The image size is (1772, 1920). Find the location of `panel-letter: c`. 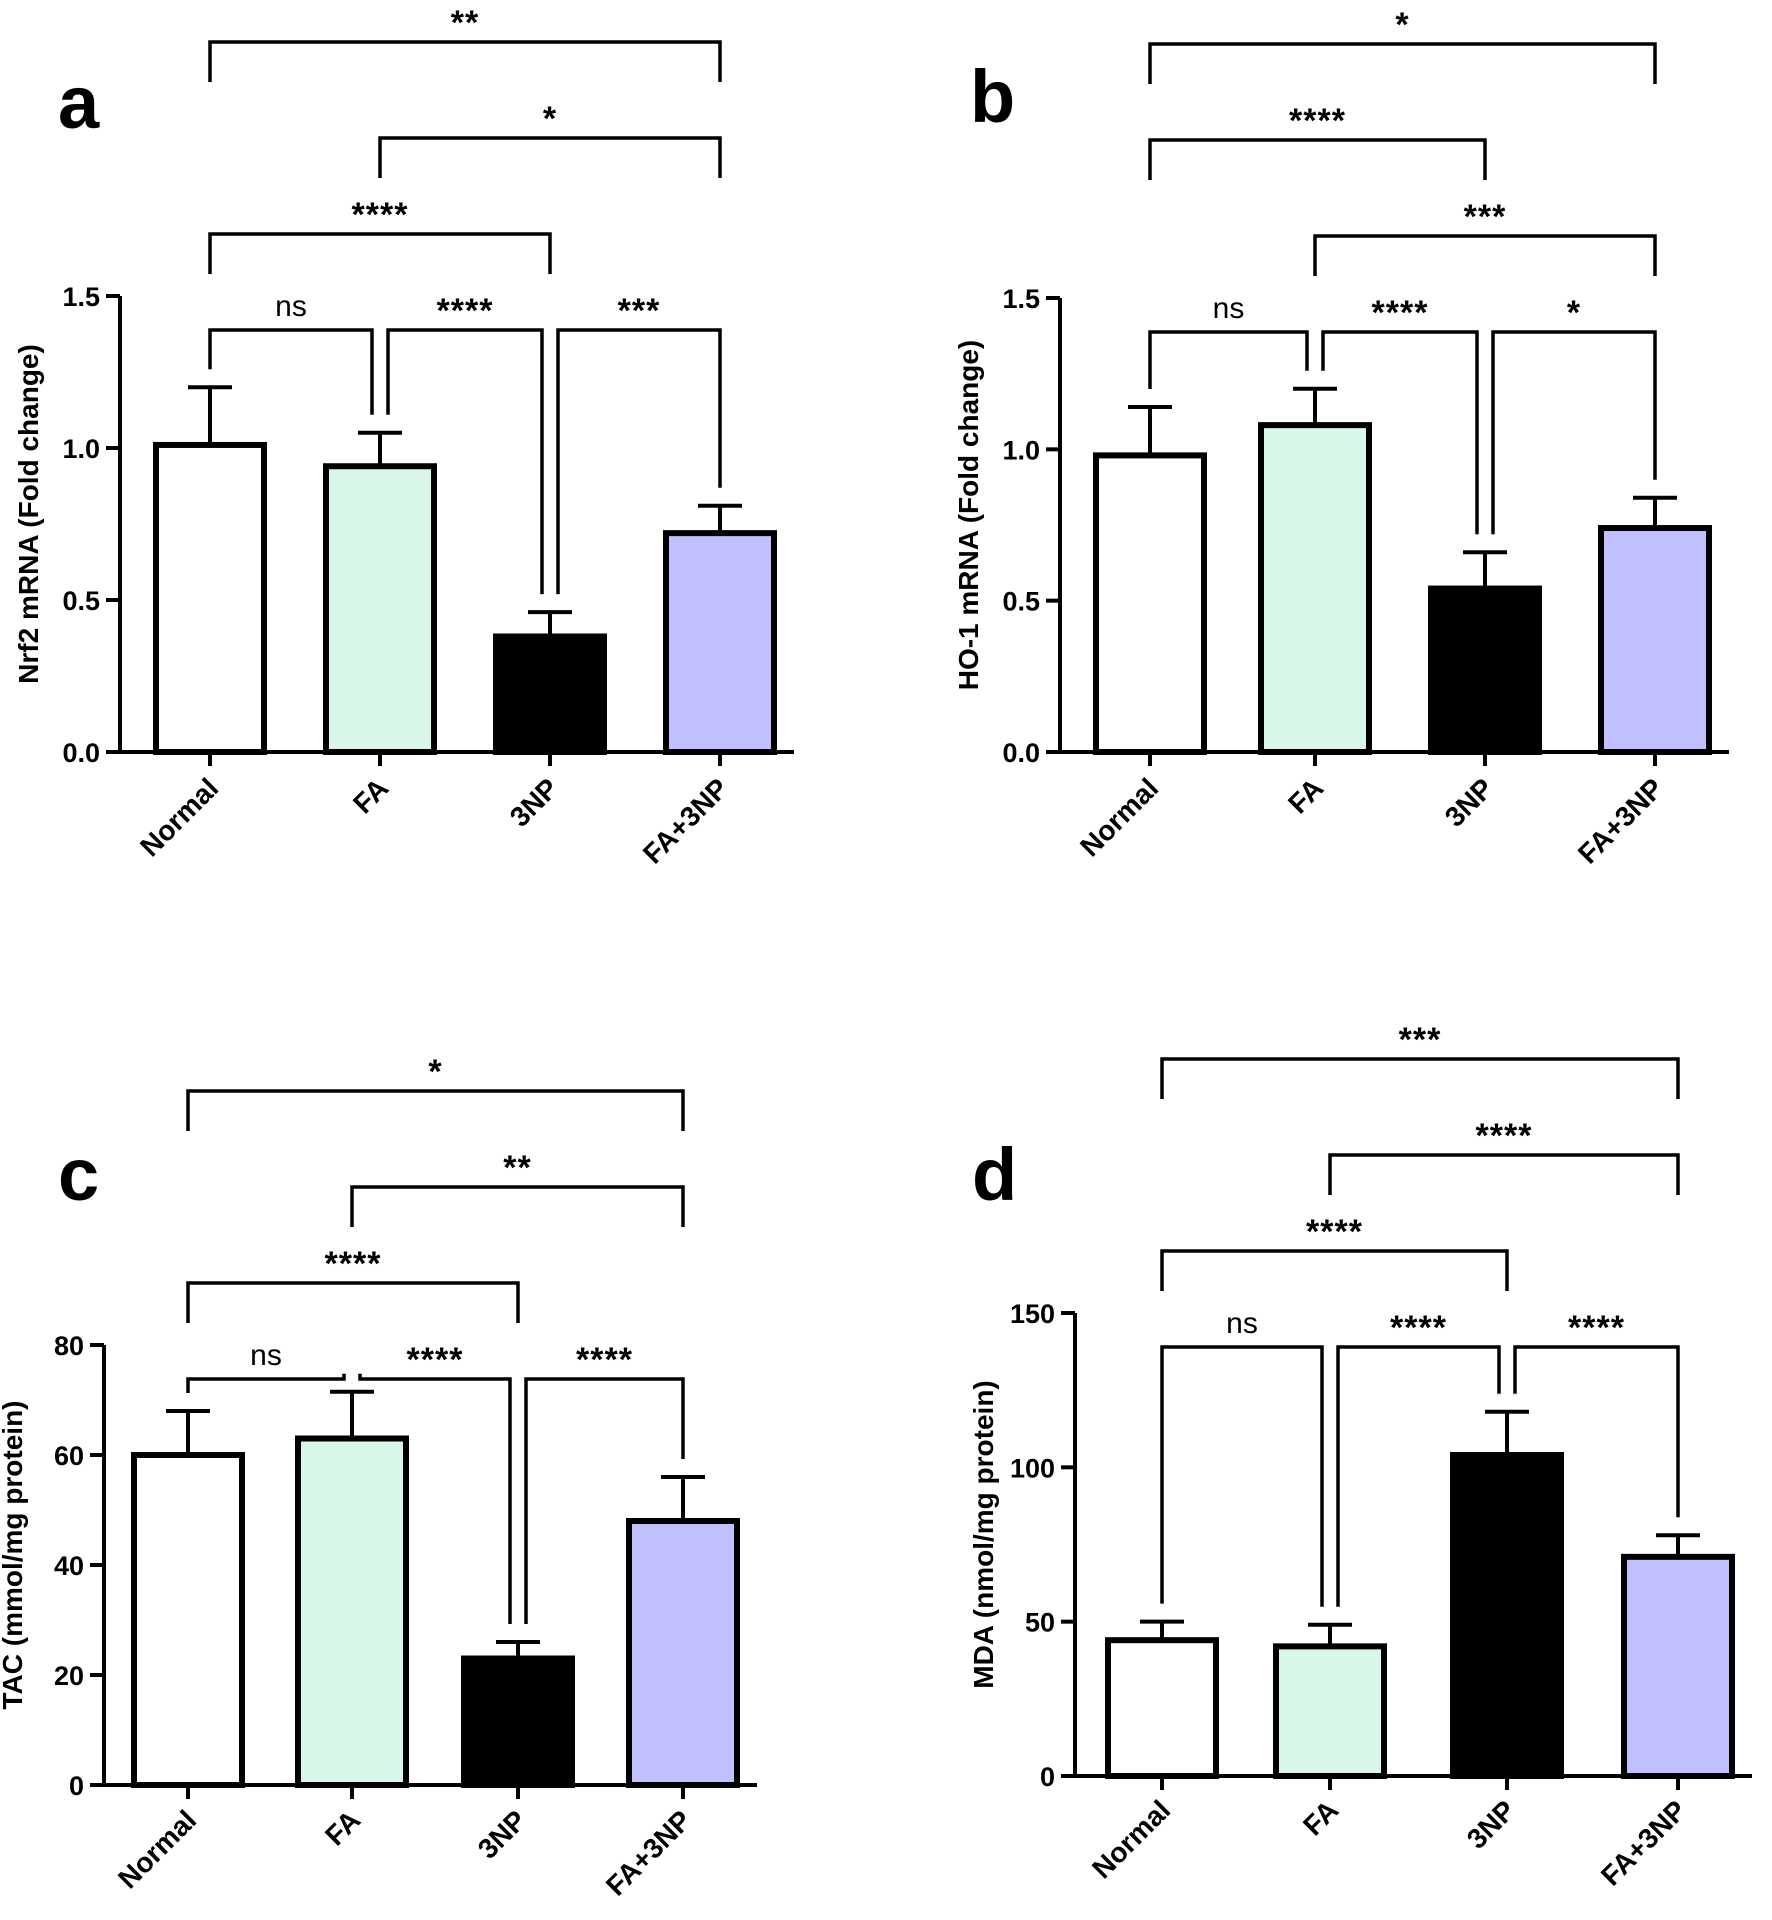

panel-letter: c is located at coordinates (78, 1174).